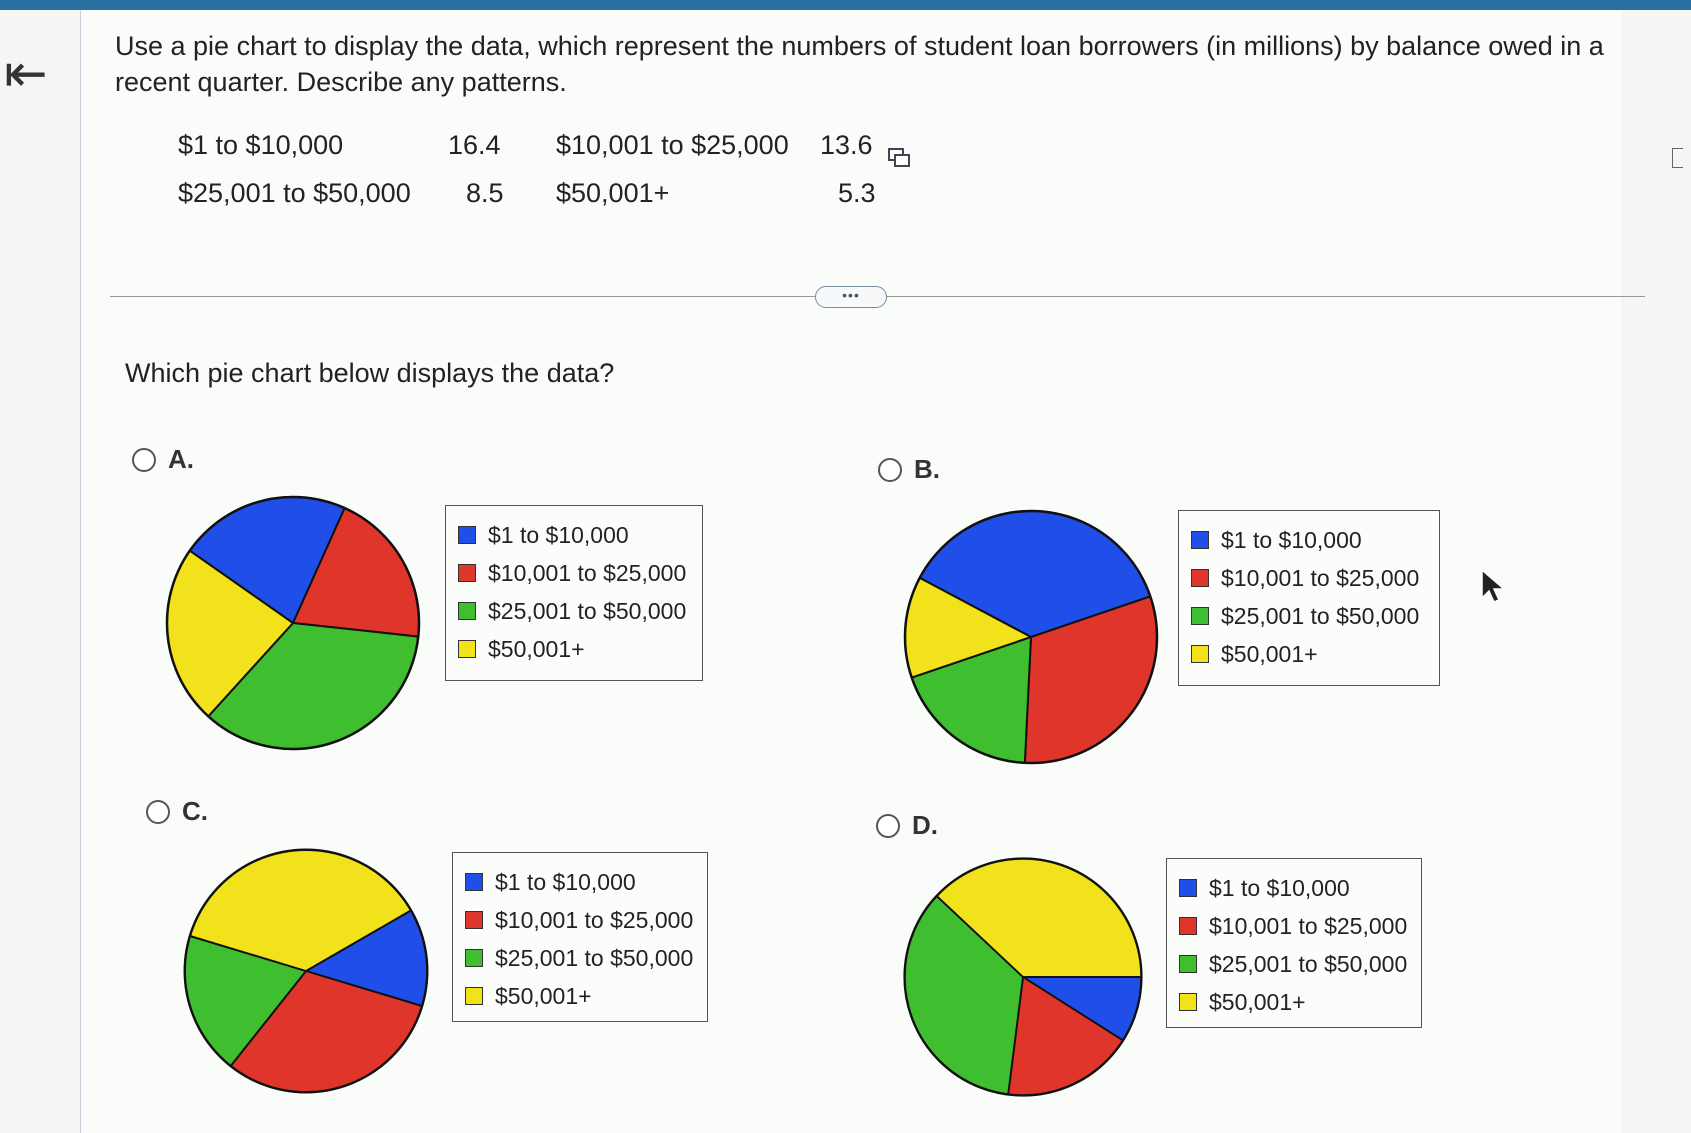 The height and width of the screenshot is (1133, 1691). Describe the element at coordinates (1677, 158) in the screenshot. I see `edge-bracket` at that location.